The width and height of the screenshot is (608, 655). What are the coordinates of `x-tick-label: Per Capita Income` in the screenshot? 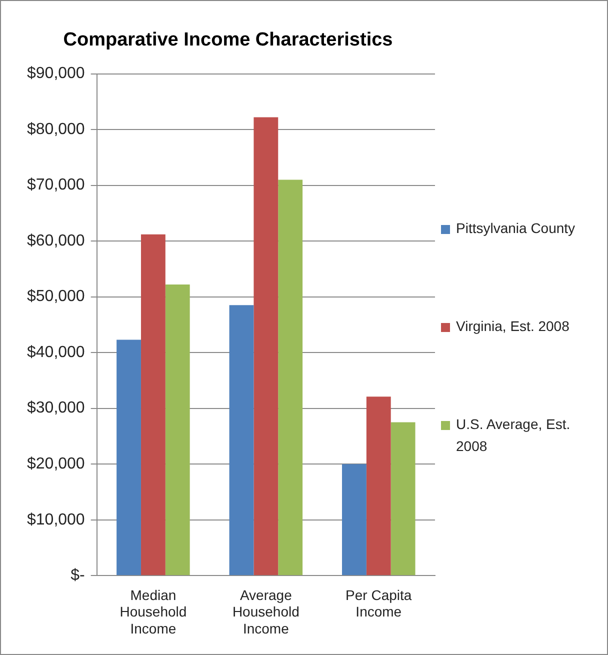 It's located at (379, 603).